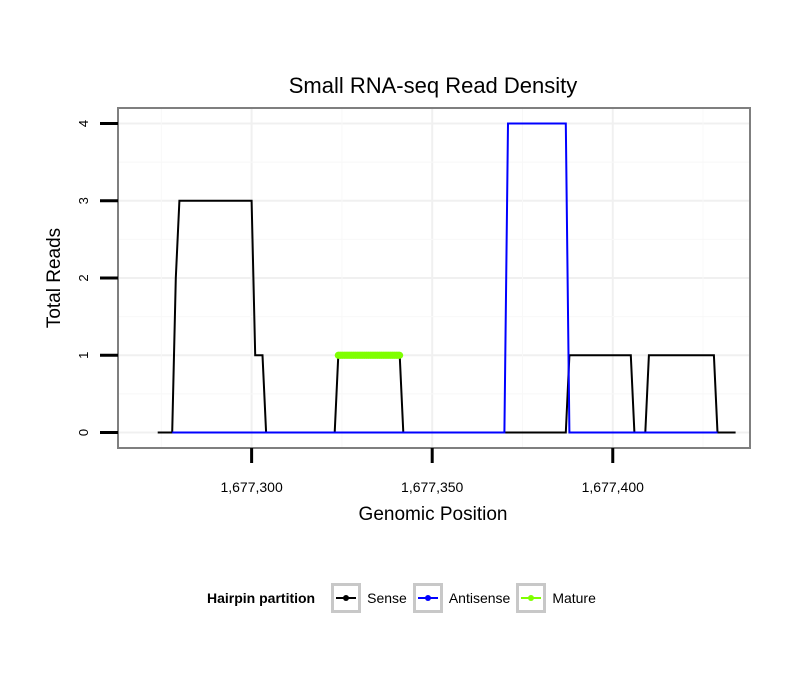 This screenshot has height=690, width=810. What do you see at coordinates (251, 487) in the screenshot?
I see `x-tick-label-0: 1,677,300` at bounding box center [251, 487].